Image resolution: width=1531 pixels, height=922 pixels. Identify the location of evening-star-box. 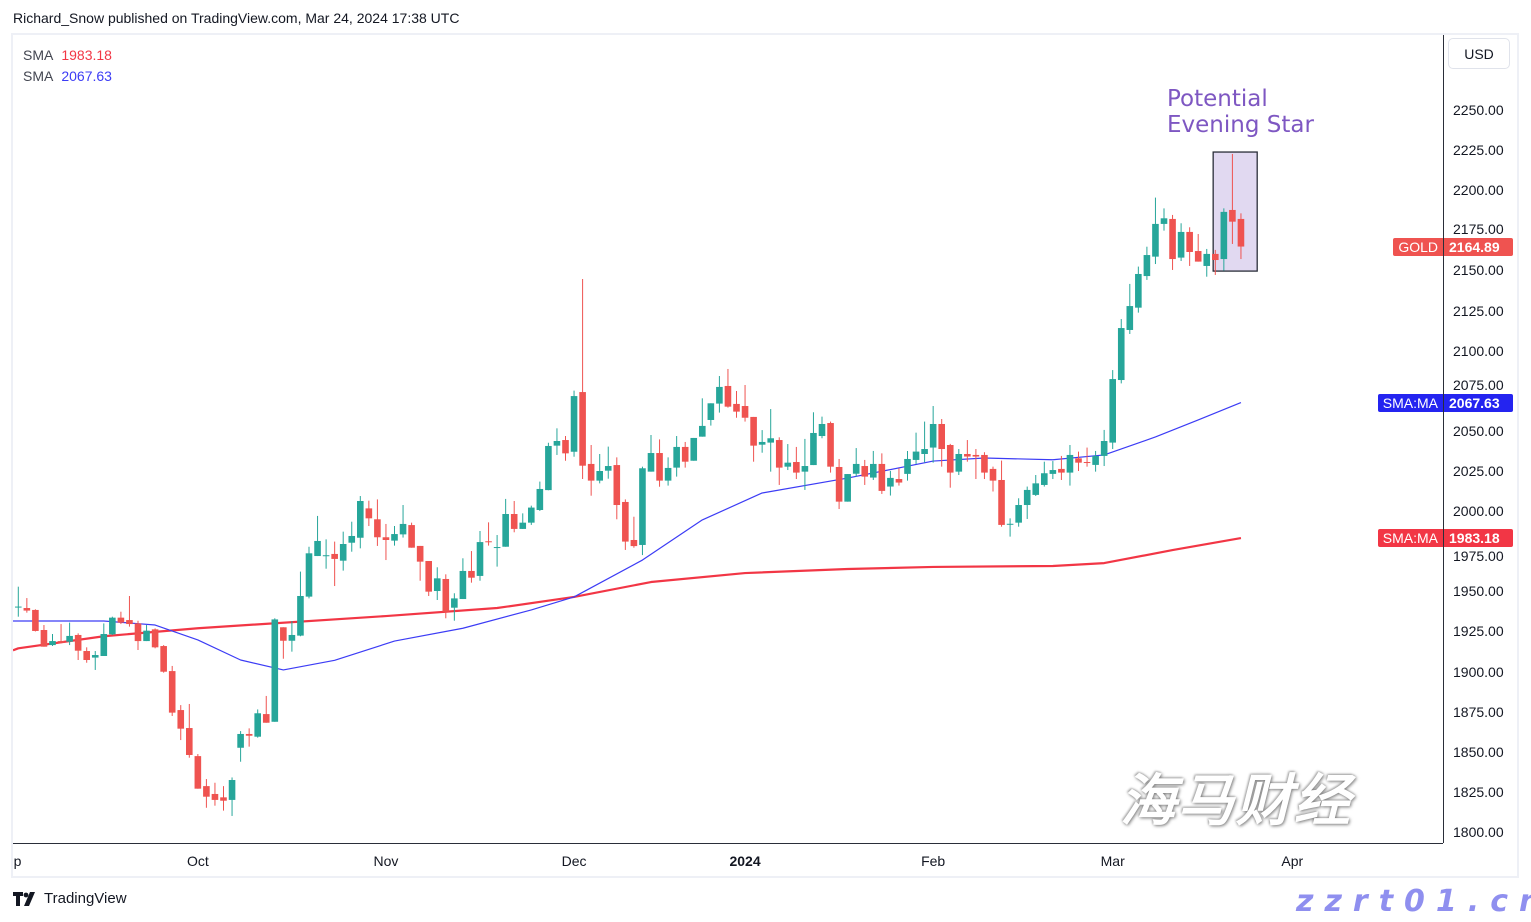
(1235, 211).